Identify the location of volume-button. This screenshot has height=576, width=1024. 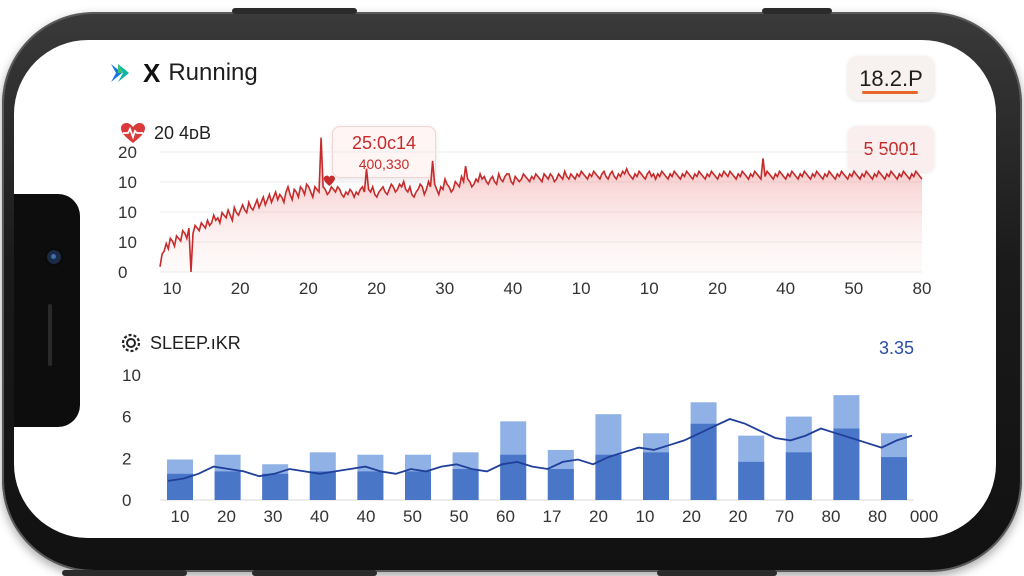
(294, 11).